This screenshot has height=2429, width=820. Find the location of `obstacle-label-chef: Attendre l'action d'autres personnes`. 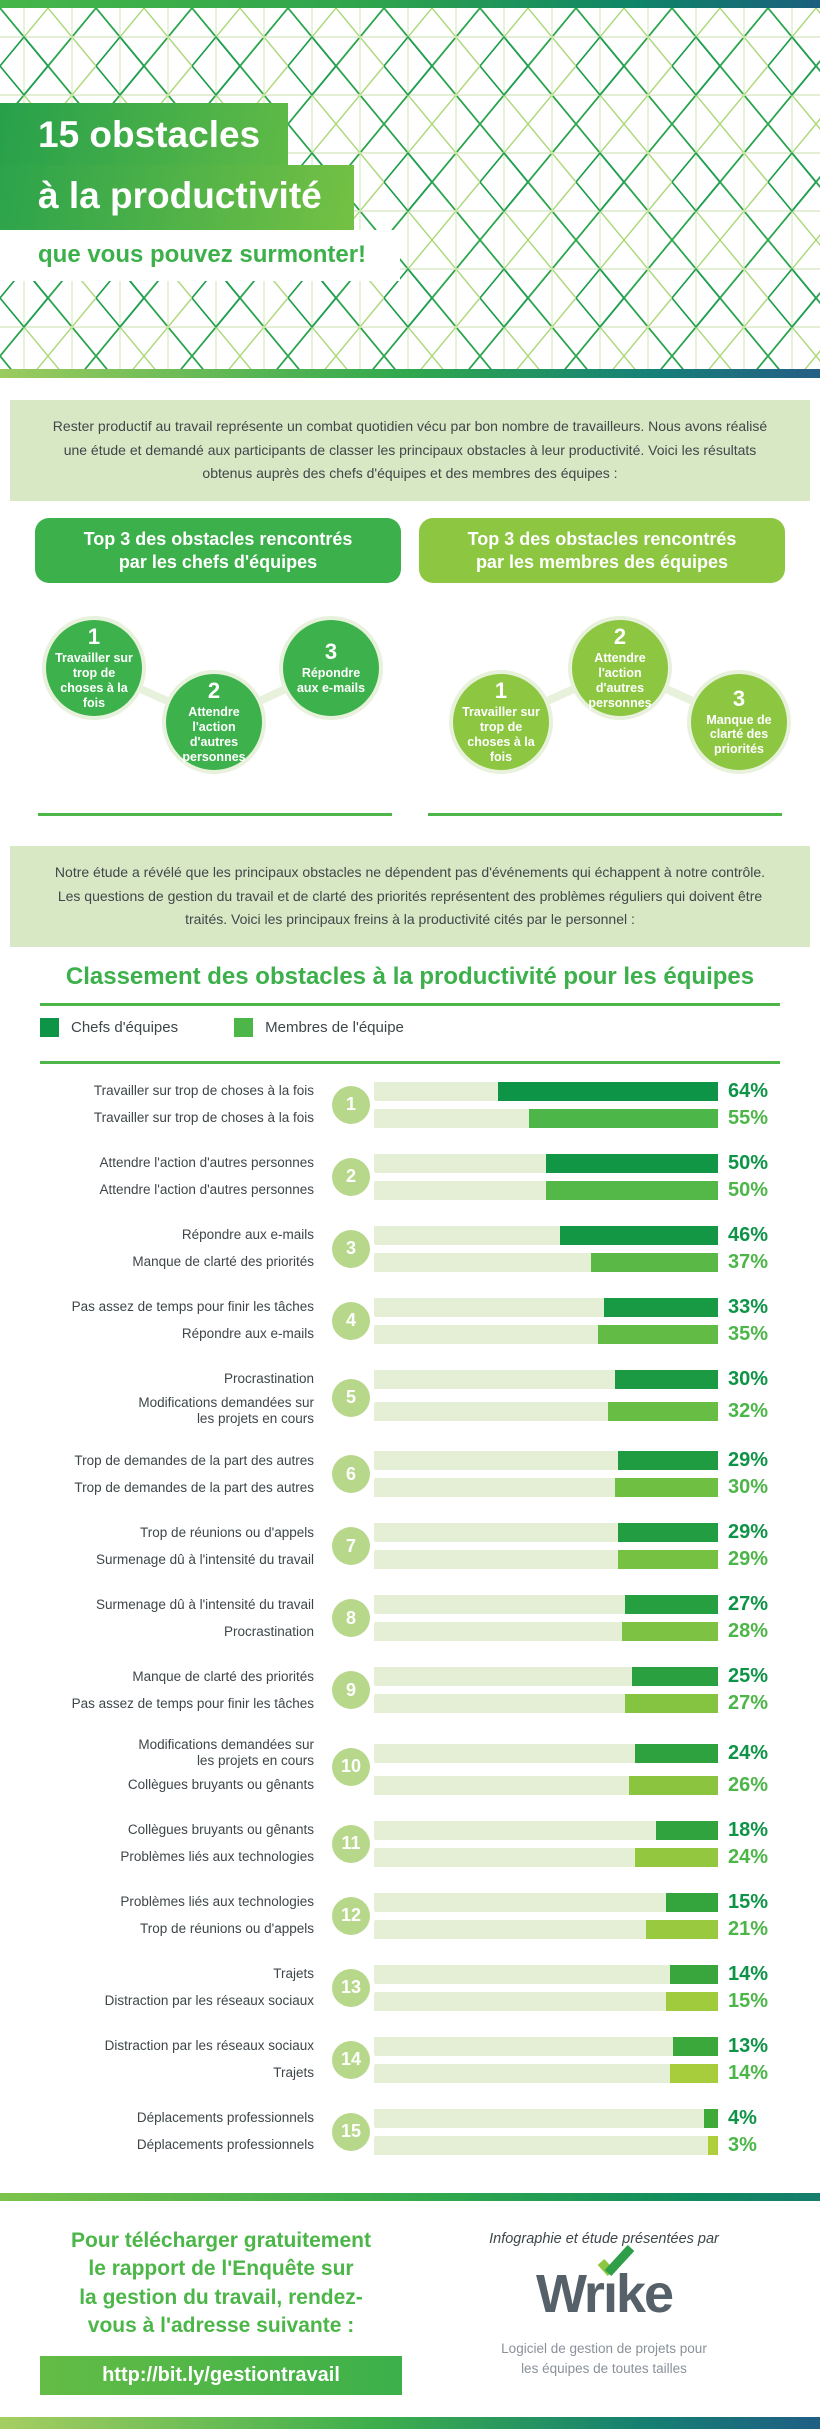

obstacle-label-chef: Attendre l'action d'autres personnes is located at coordinates (206, 1163).